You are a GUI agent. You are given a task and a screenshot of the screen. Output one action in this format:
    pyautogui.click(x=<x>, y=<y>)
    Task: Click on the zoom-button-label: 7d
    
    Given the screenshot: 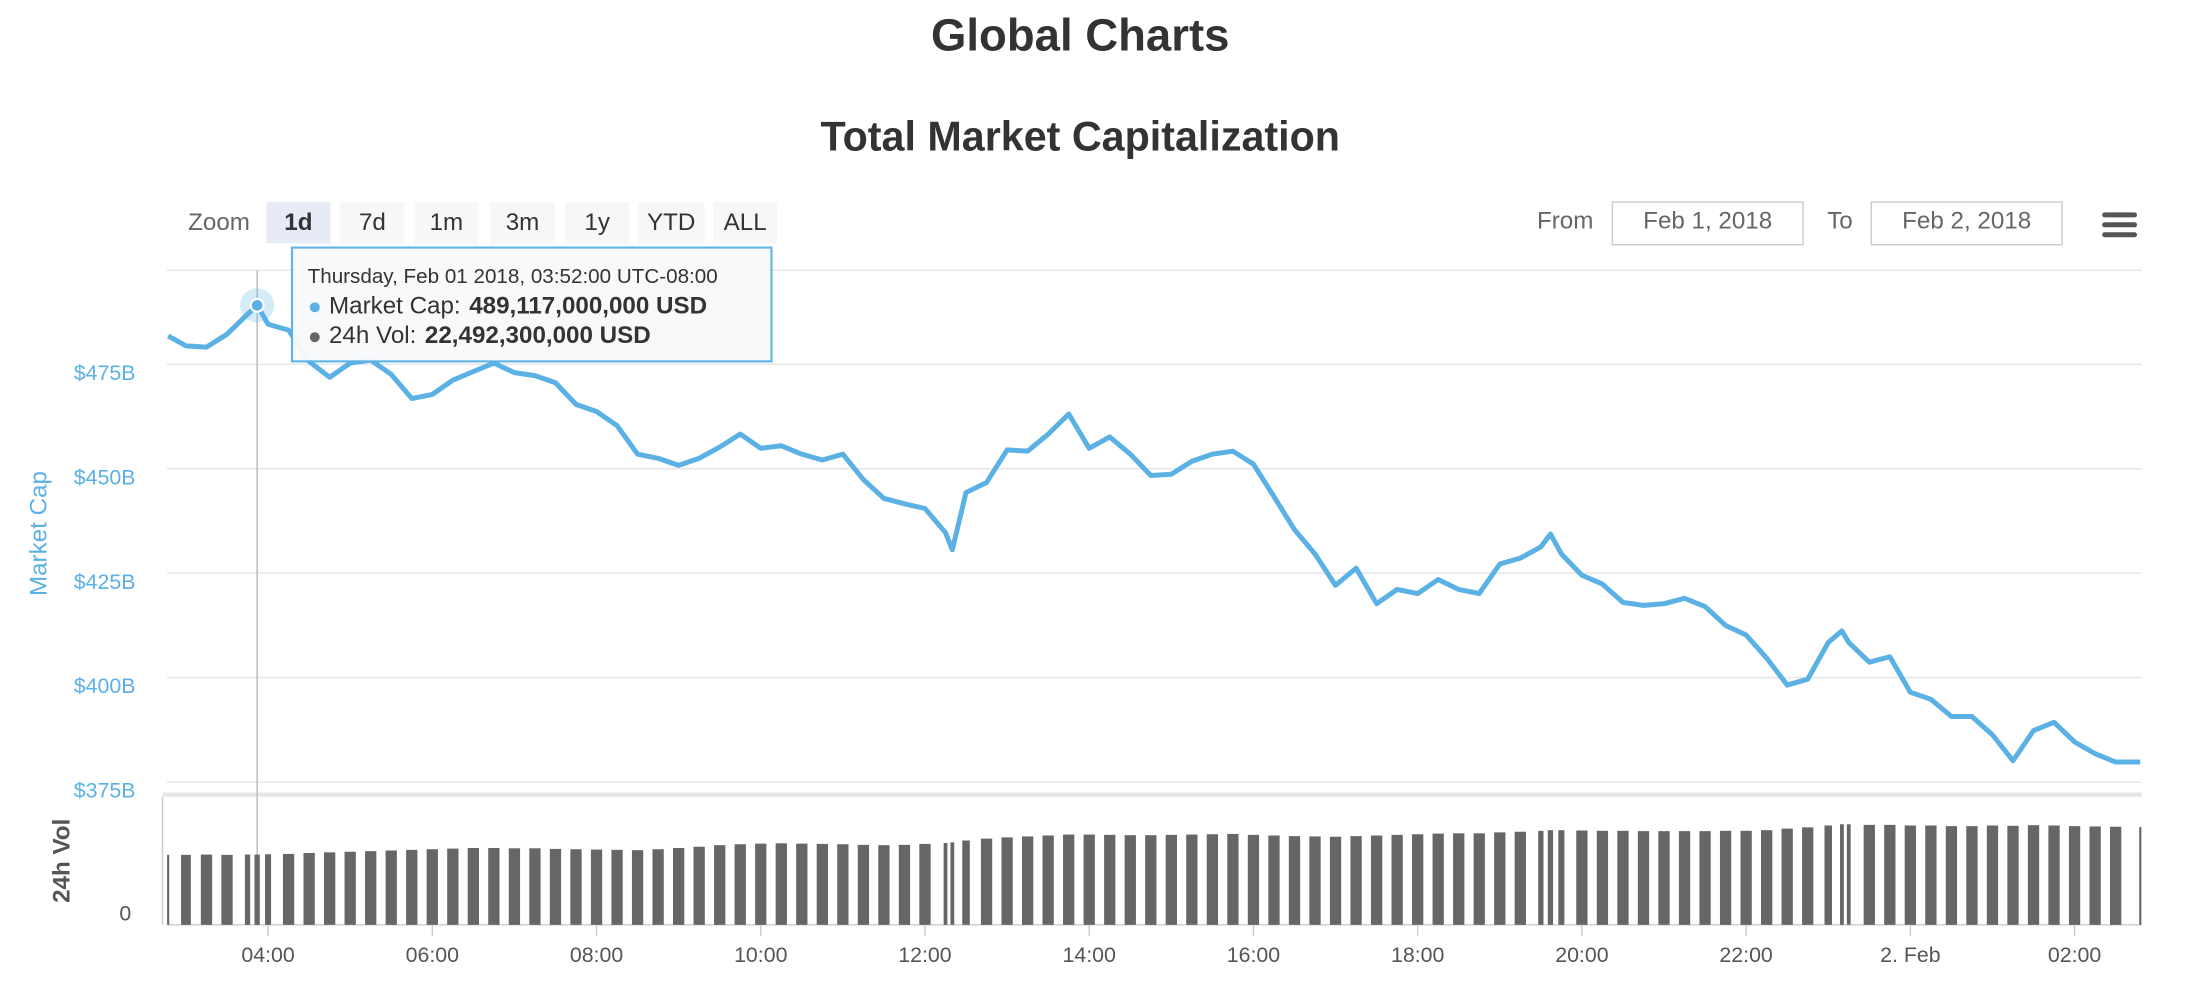 What is the action you would take?
    pyautogui.click(x=372, y=222)
    